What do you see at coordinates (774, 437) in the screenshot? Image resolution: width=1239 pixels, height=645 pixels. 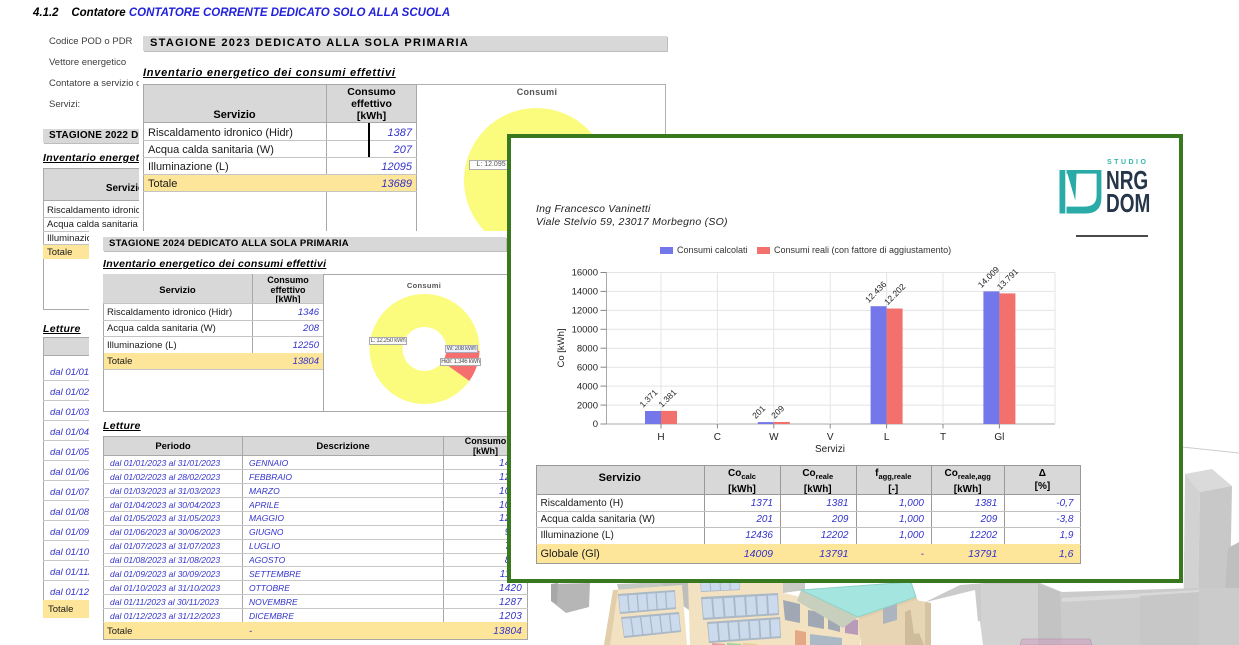 I see `svg-text: W` at bounding box center [774, 437].